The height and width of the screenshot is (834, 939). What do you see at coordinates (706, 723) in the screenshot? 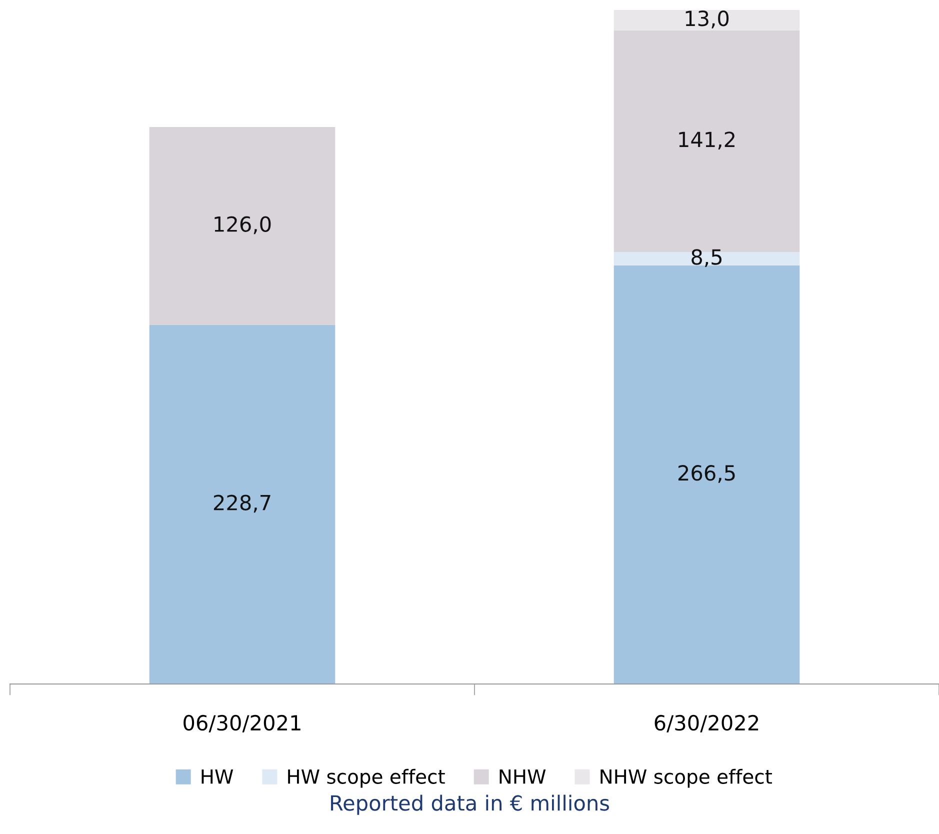
I see `x-tick-label: 6/30/2022` at bounding box center [706, 723].